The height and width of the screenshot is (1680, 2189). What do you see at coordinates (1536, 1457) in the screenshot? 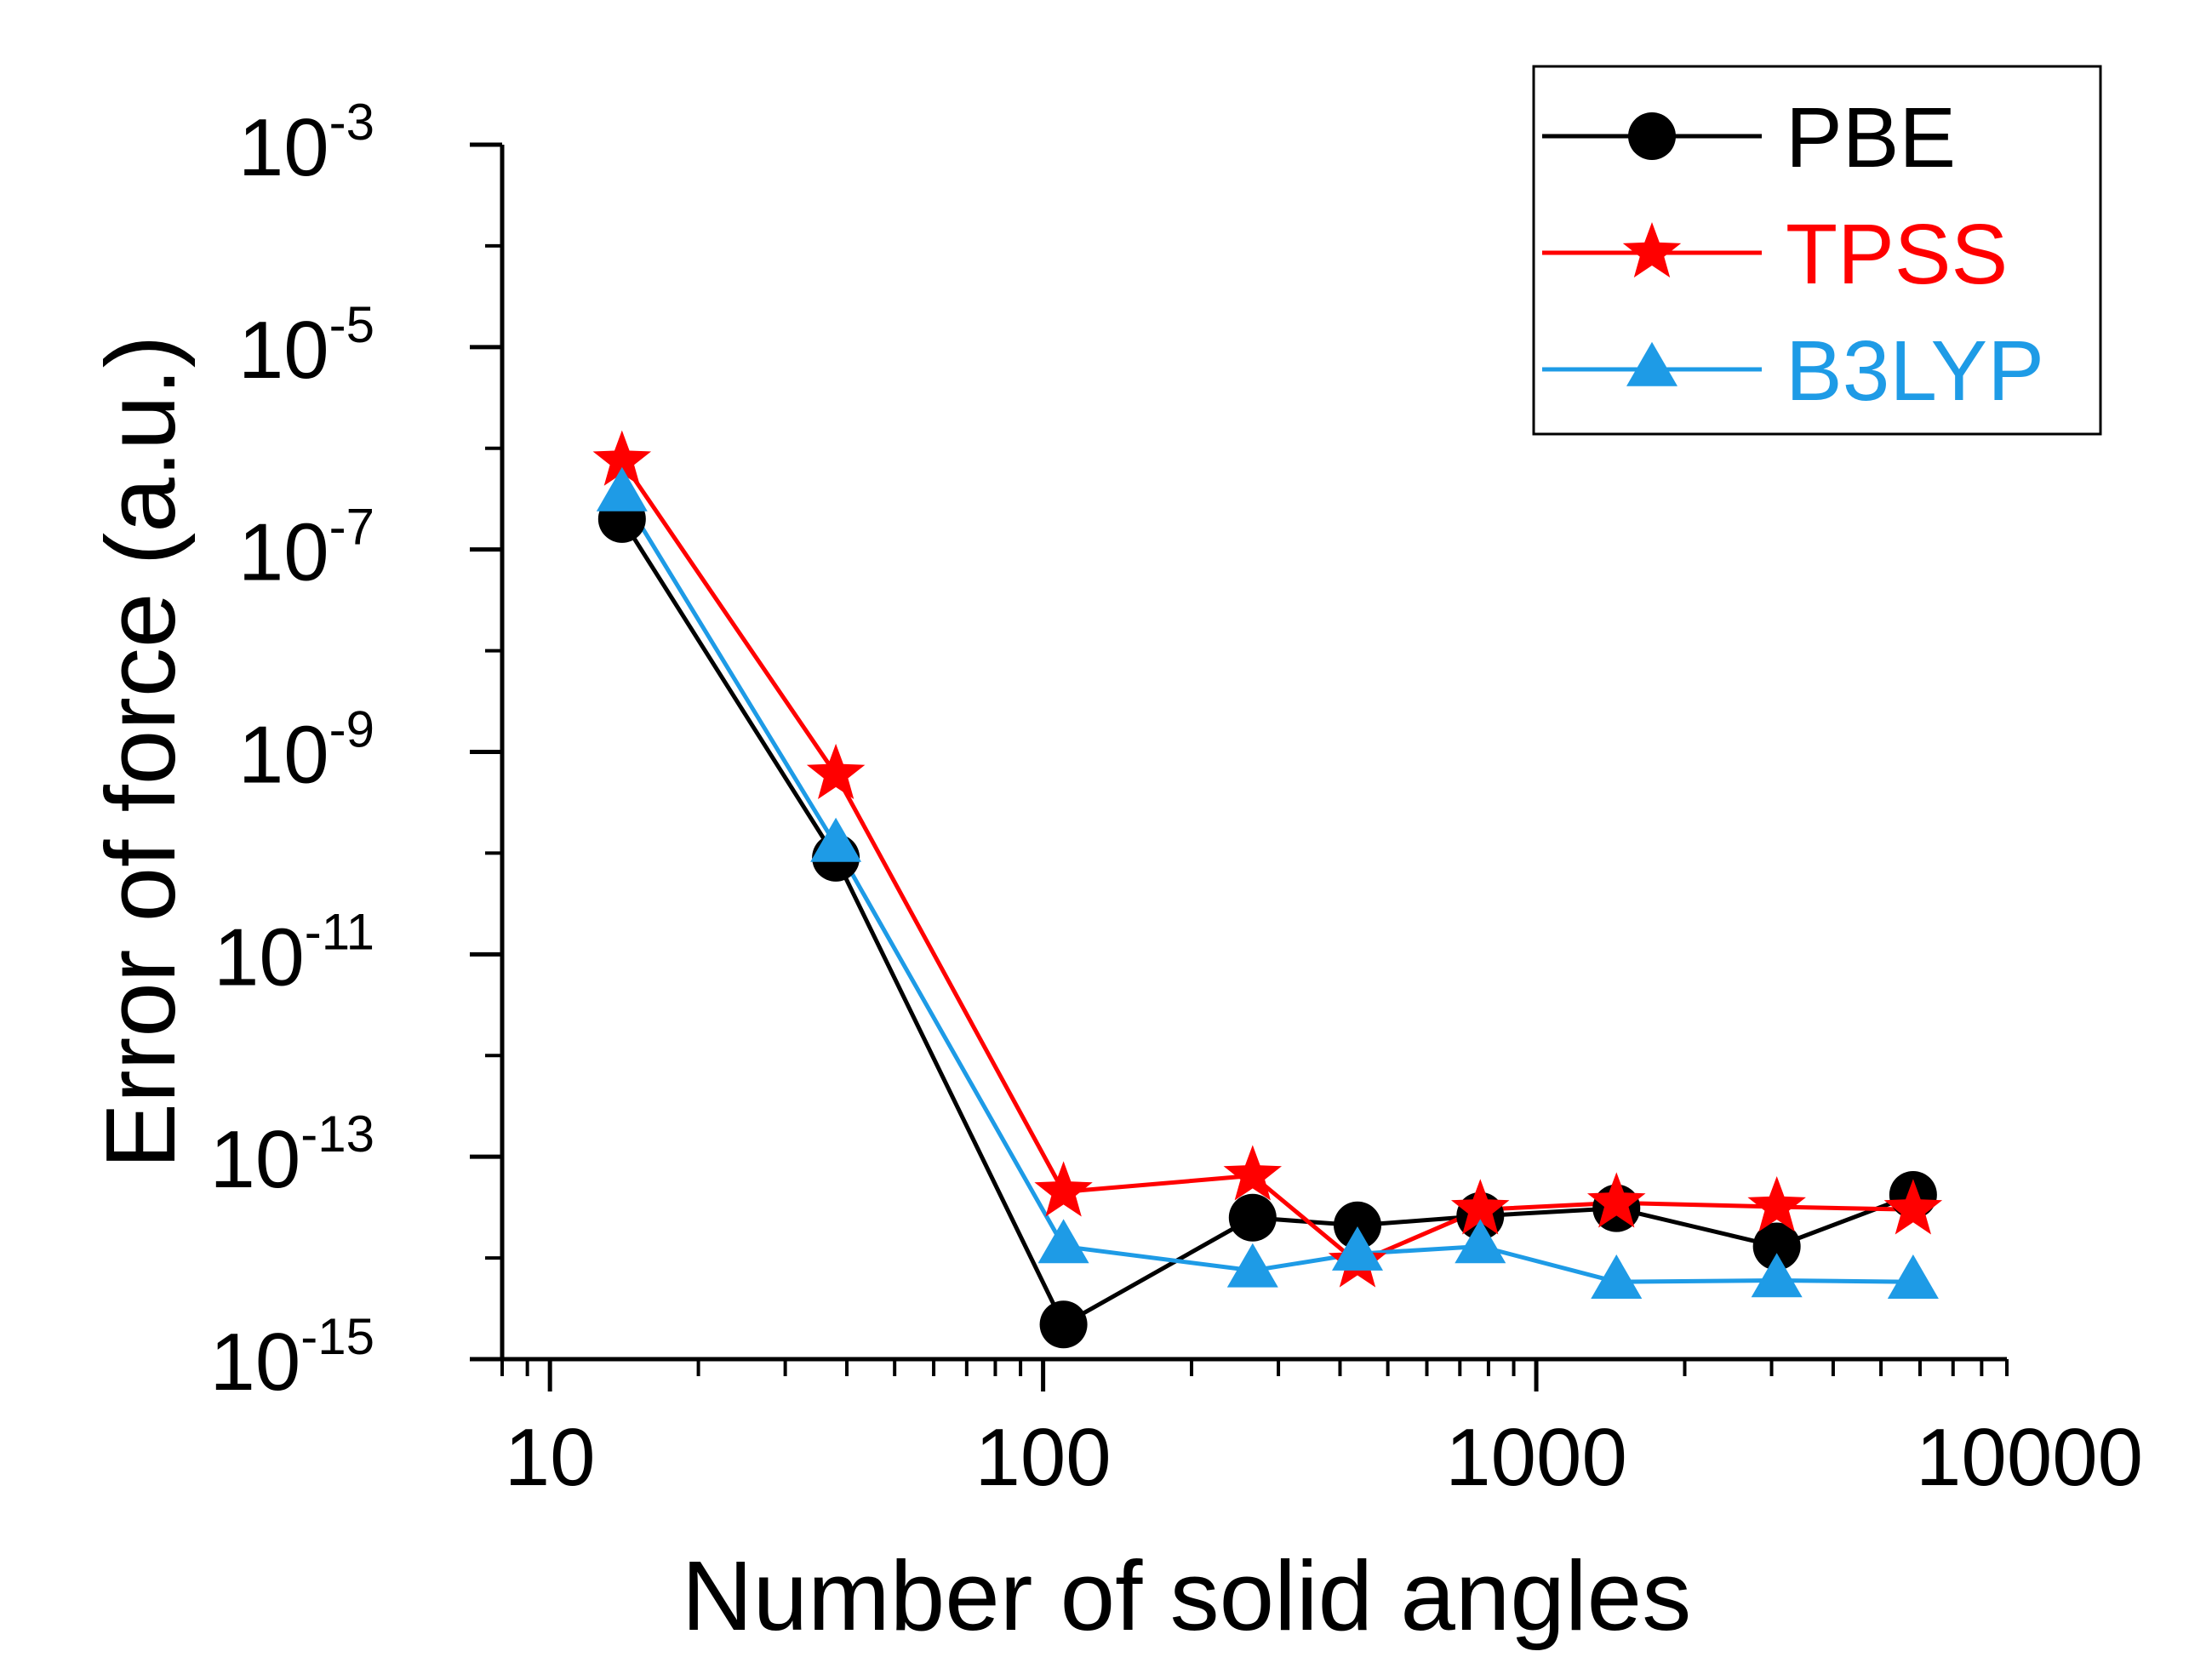
I see `x-tick-label: 1000` at bounding box center [1536, 1457].